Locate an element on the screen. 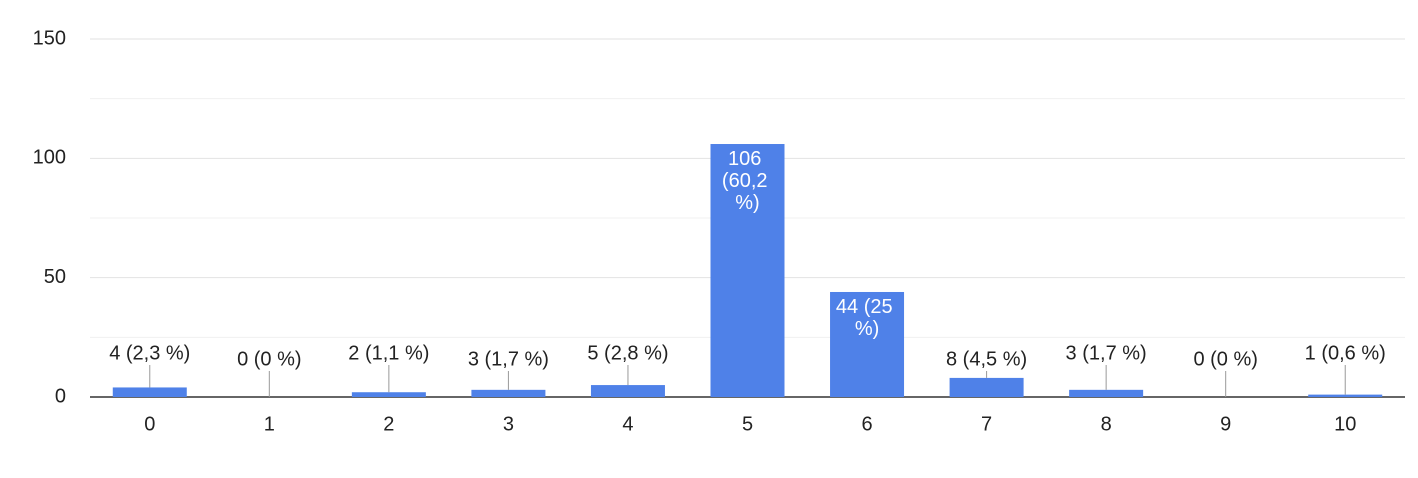  value-label: 44 (25 %) is located at coordinates (867, 318).